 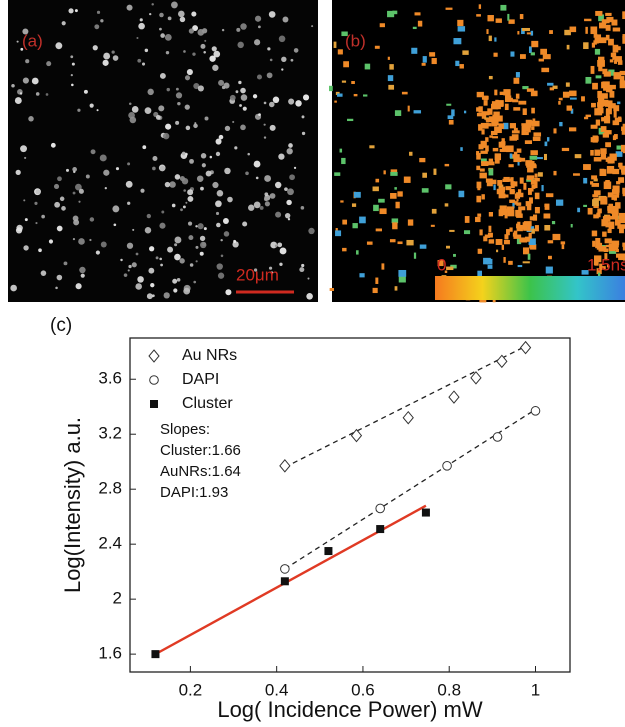 I want to click on legend-label: DAPI, so click(x=200, y=379).